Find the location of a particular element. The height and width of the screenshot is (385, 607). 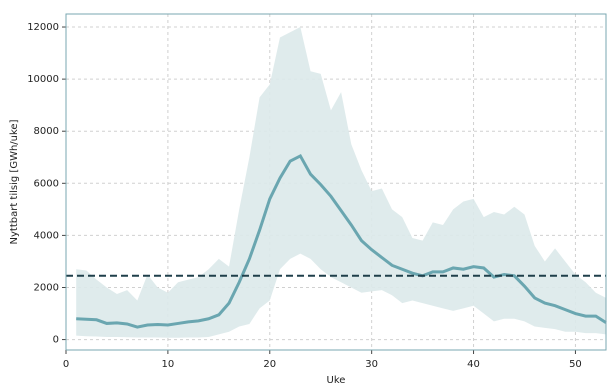

y-tick-label: 10000 is located at coordinates (43, 79).